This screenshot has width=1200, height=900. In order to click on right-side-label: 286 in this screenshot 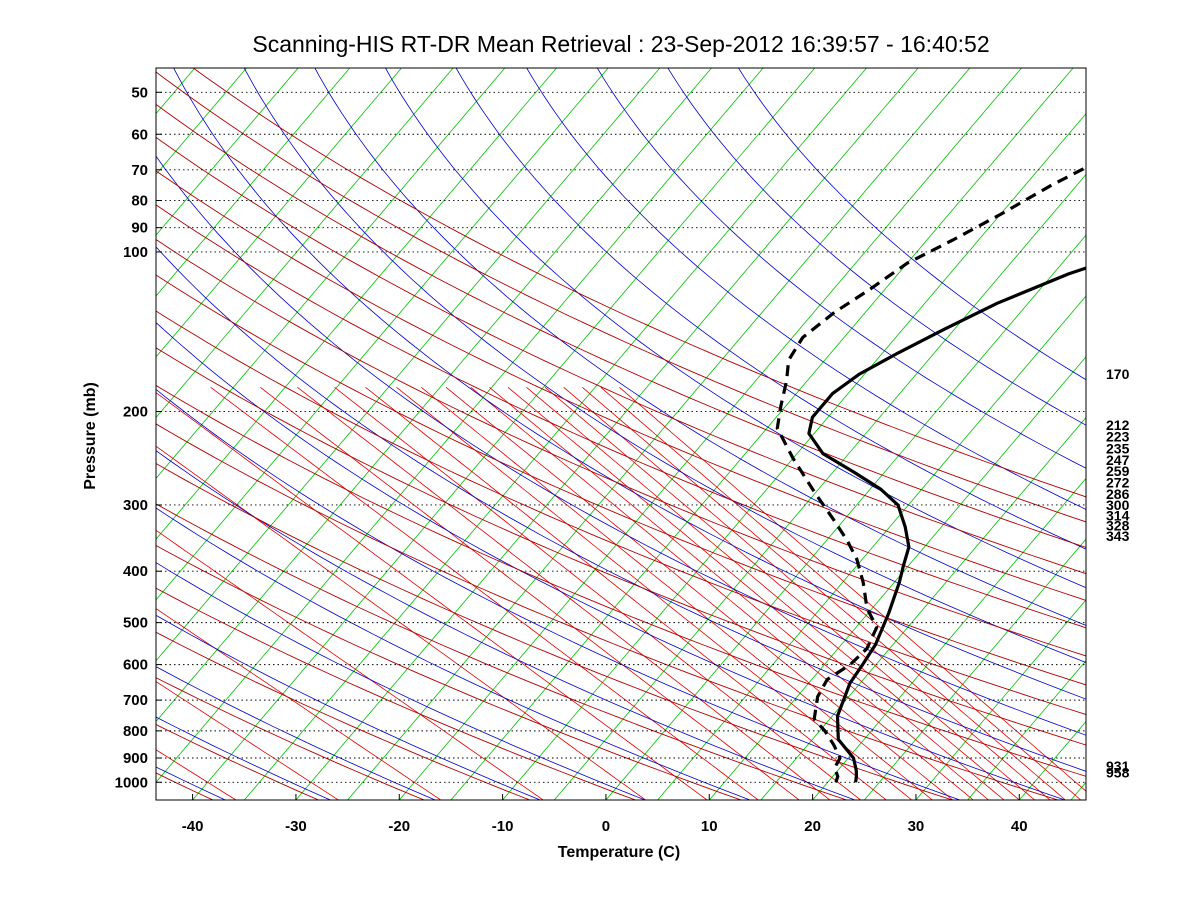, I will do `click(1118, 494)`.